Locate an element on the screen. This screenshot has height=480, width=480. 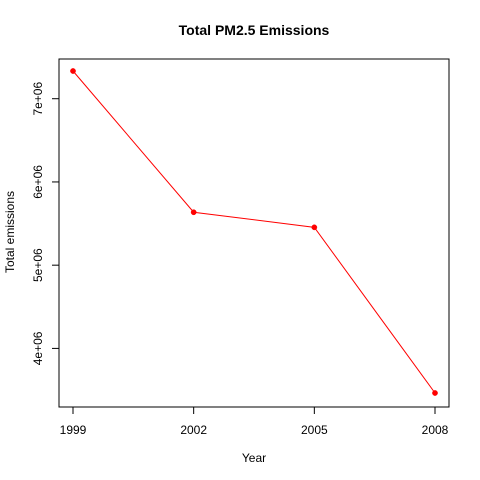
y-axis-label: Total emissions is located at coordinates (10, 232).